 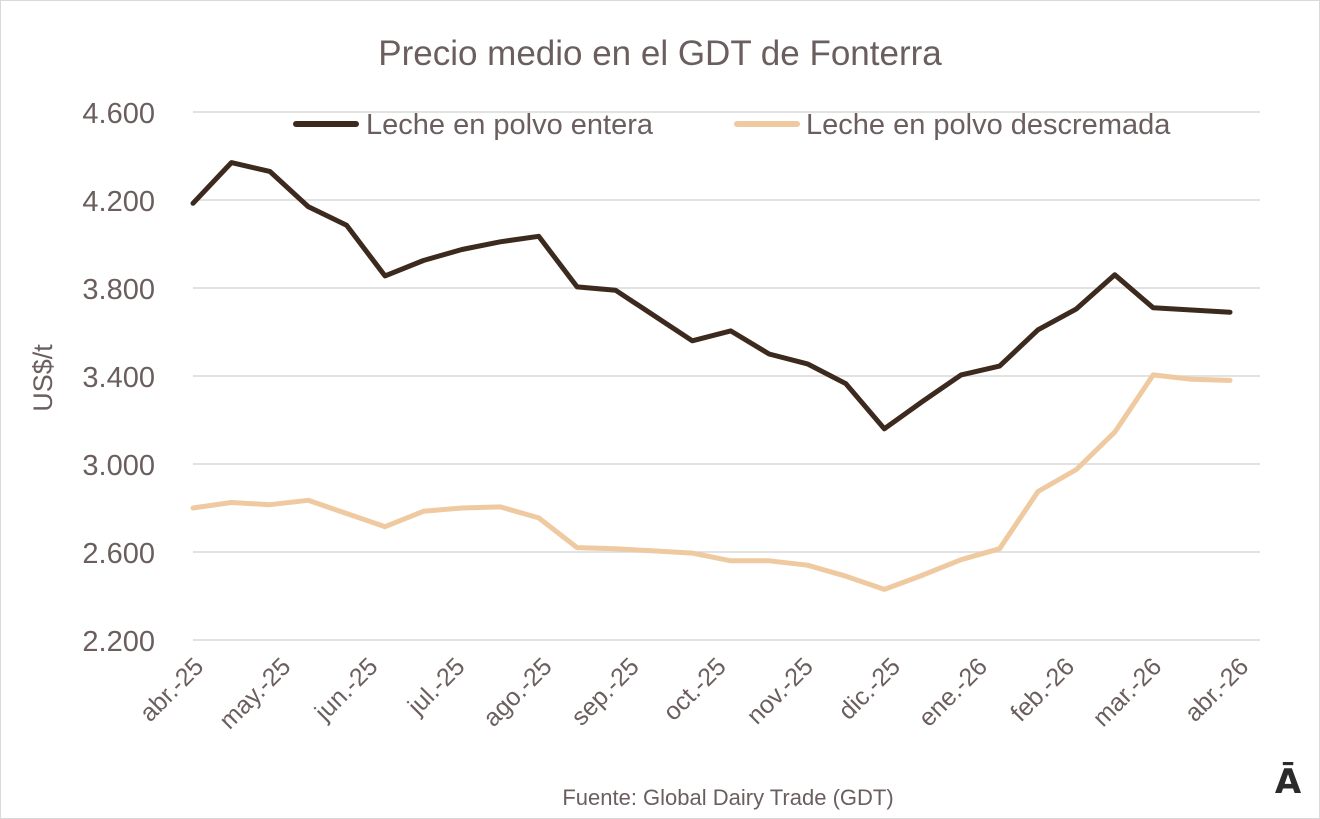 What do you see at coordinates (118, 466) in the screenshot?
I see `y-tick-label: 3.000` at bounding box center [118, 466].